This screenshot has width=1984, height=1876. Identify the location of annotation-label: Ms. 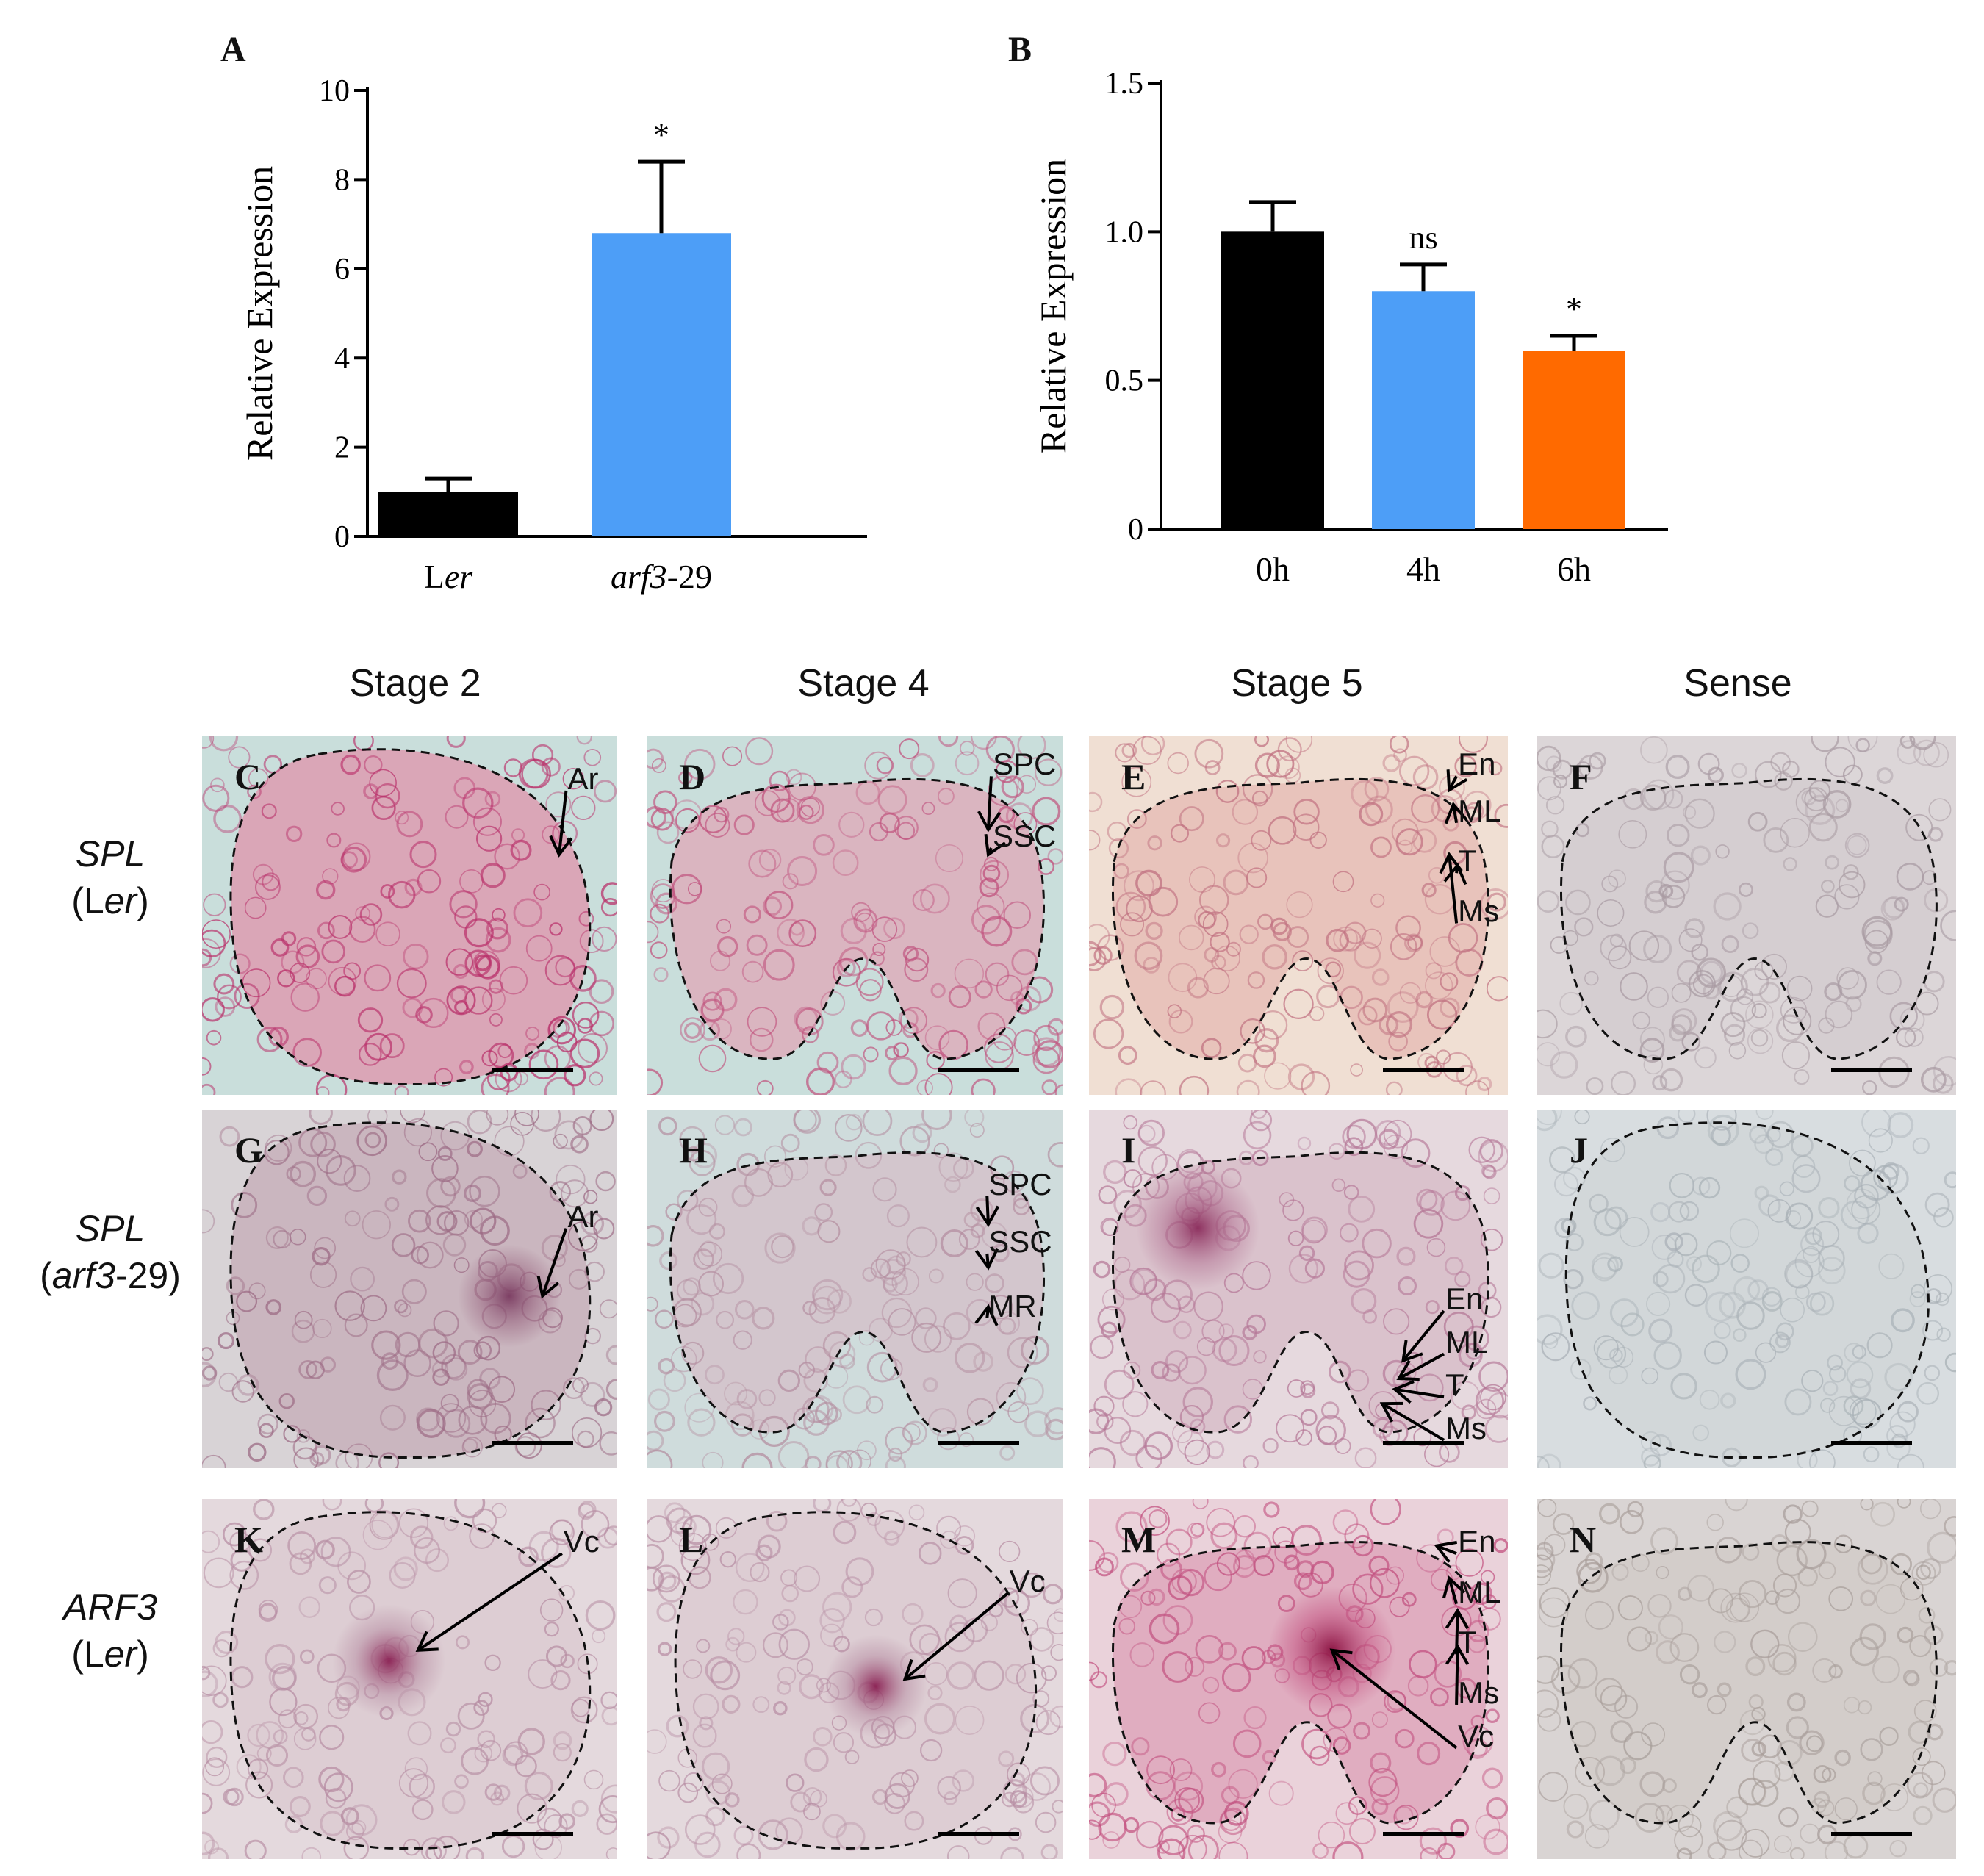
(1479, 911).